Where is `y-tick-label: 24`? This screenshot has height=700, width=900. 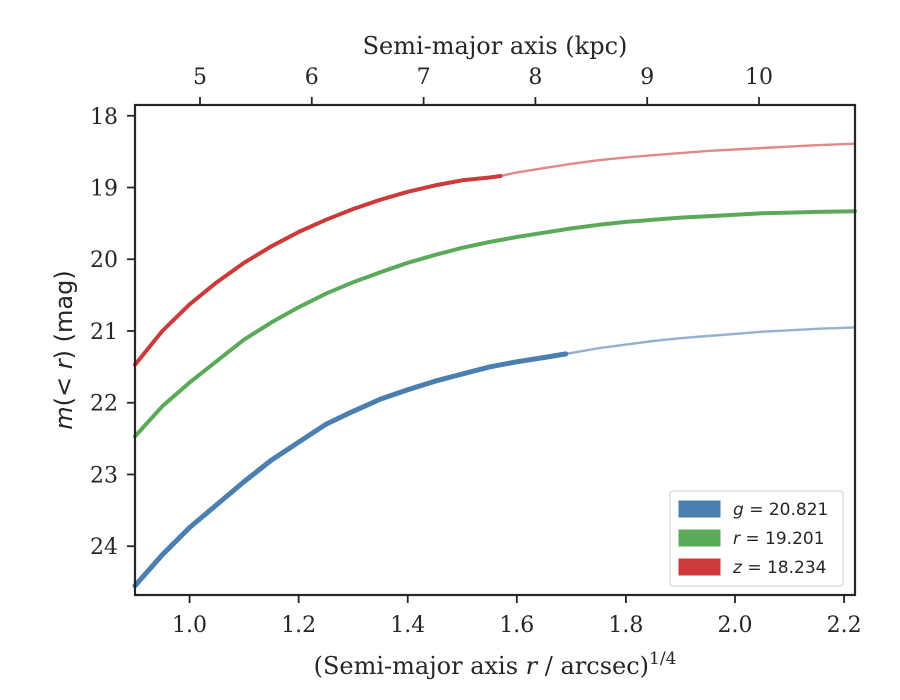
y-tick-label: 24 is located at coordinates (104, 547).